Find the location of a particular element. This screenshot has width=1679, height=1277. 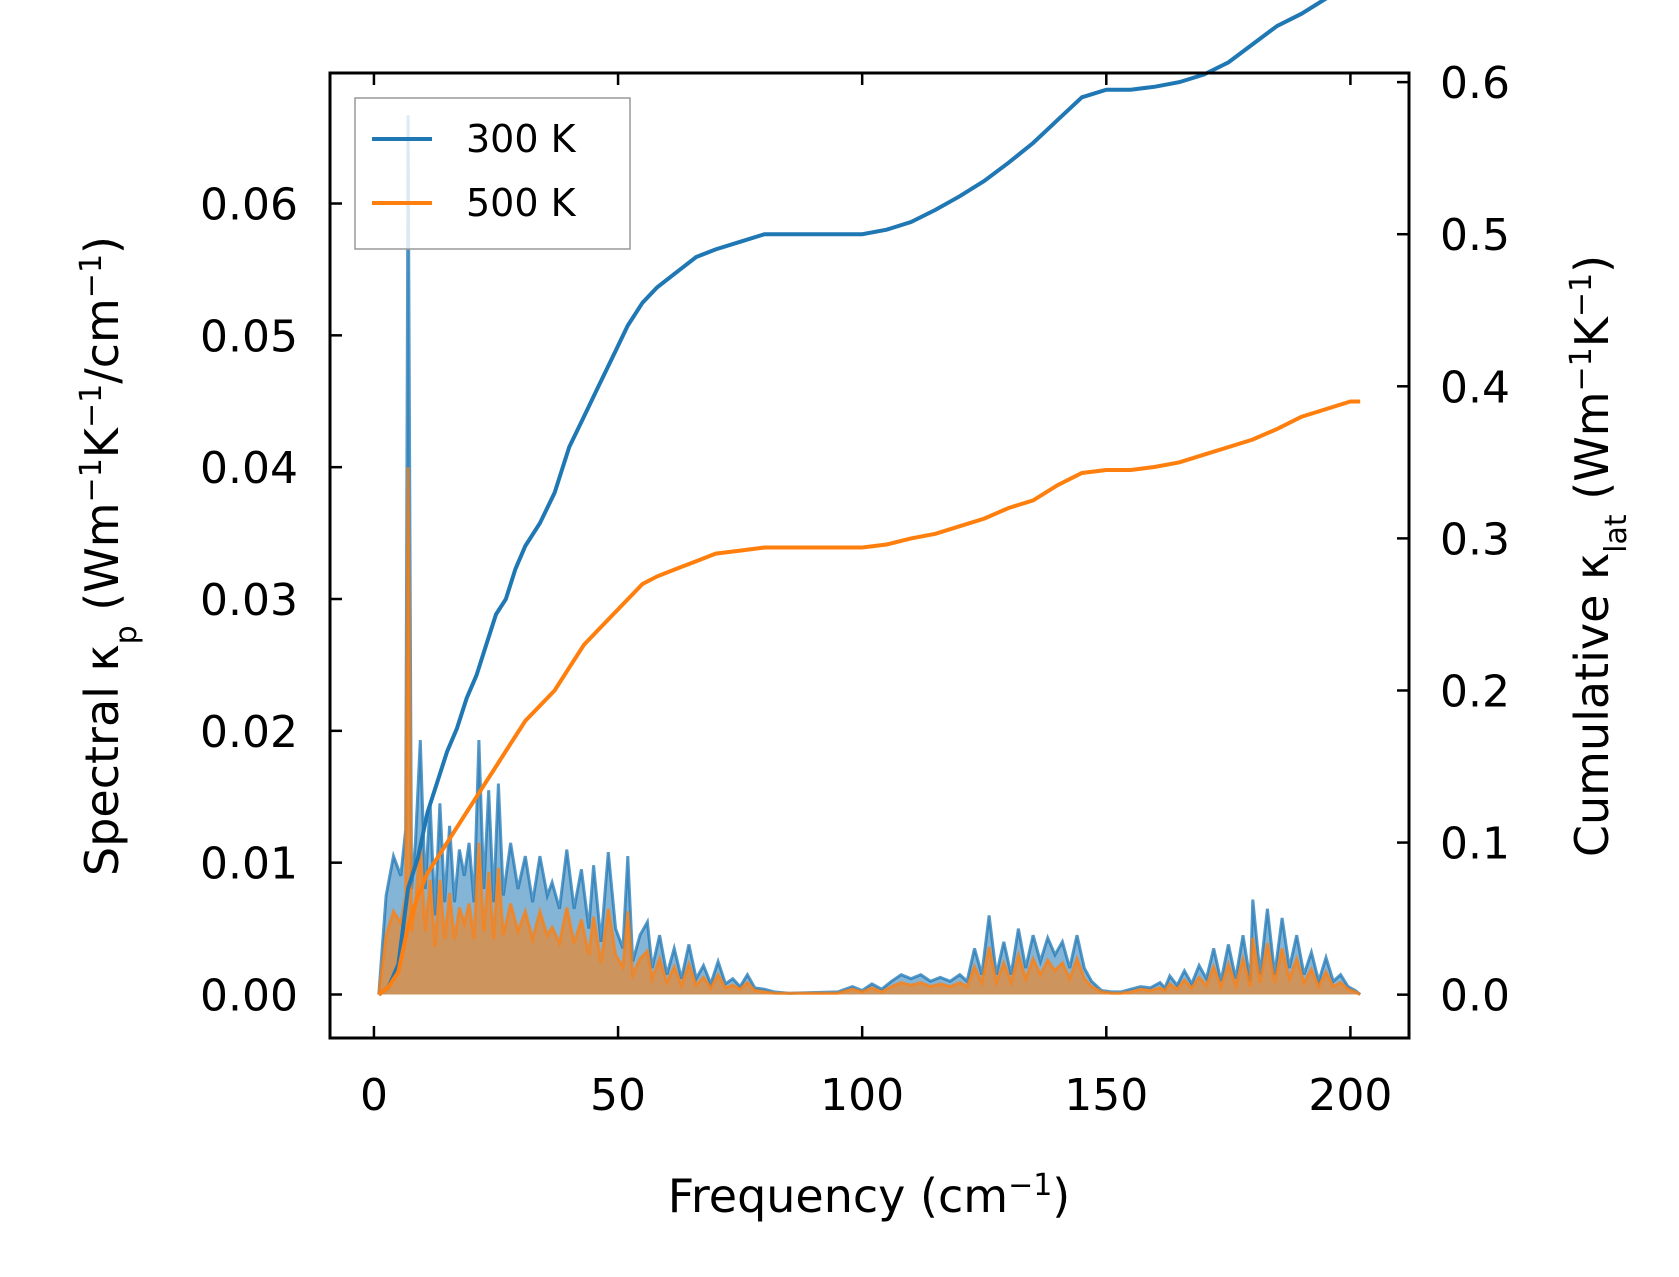

legend: 300 K 500 K is located at coordinates (492, 173).